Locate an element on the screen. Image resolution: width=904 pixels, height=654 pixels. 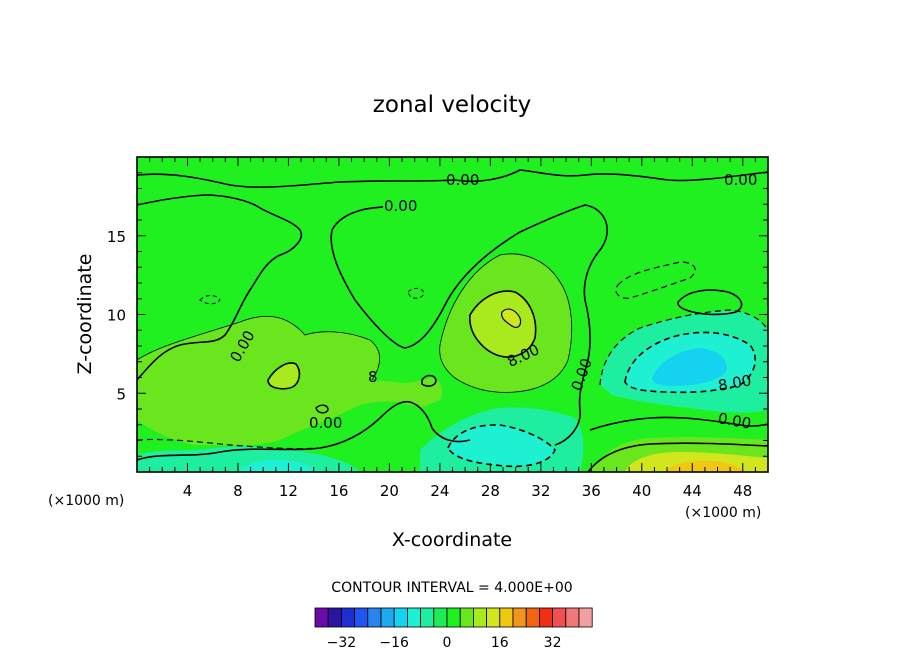
contour-zero-bottom-right is located at coordinates (677, 457).